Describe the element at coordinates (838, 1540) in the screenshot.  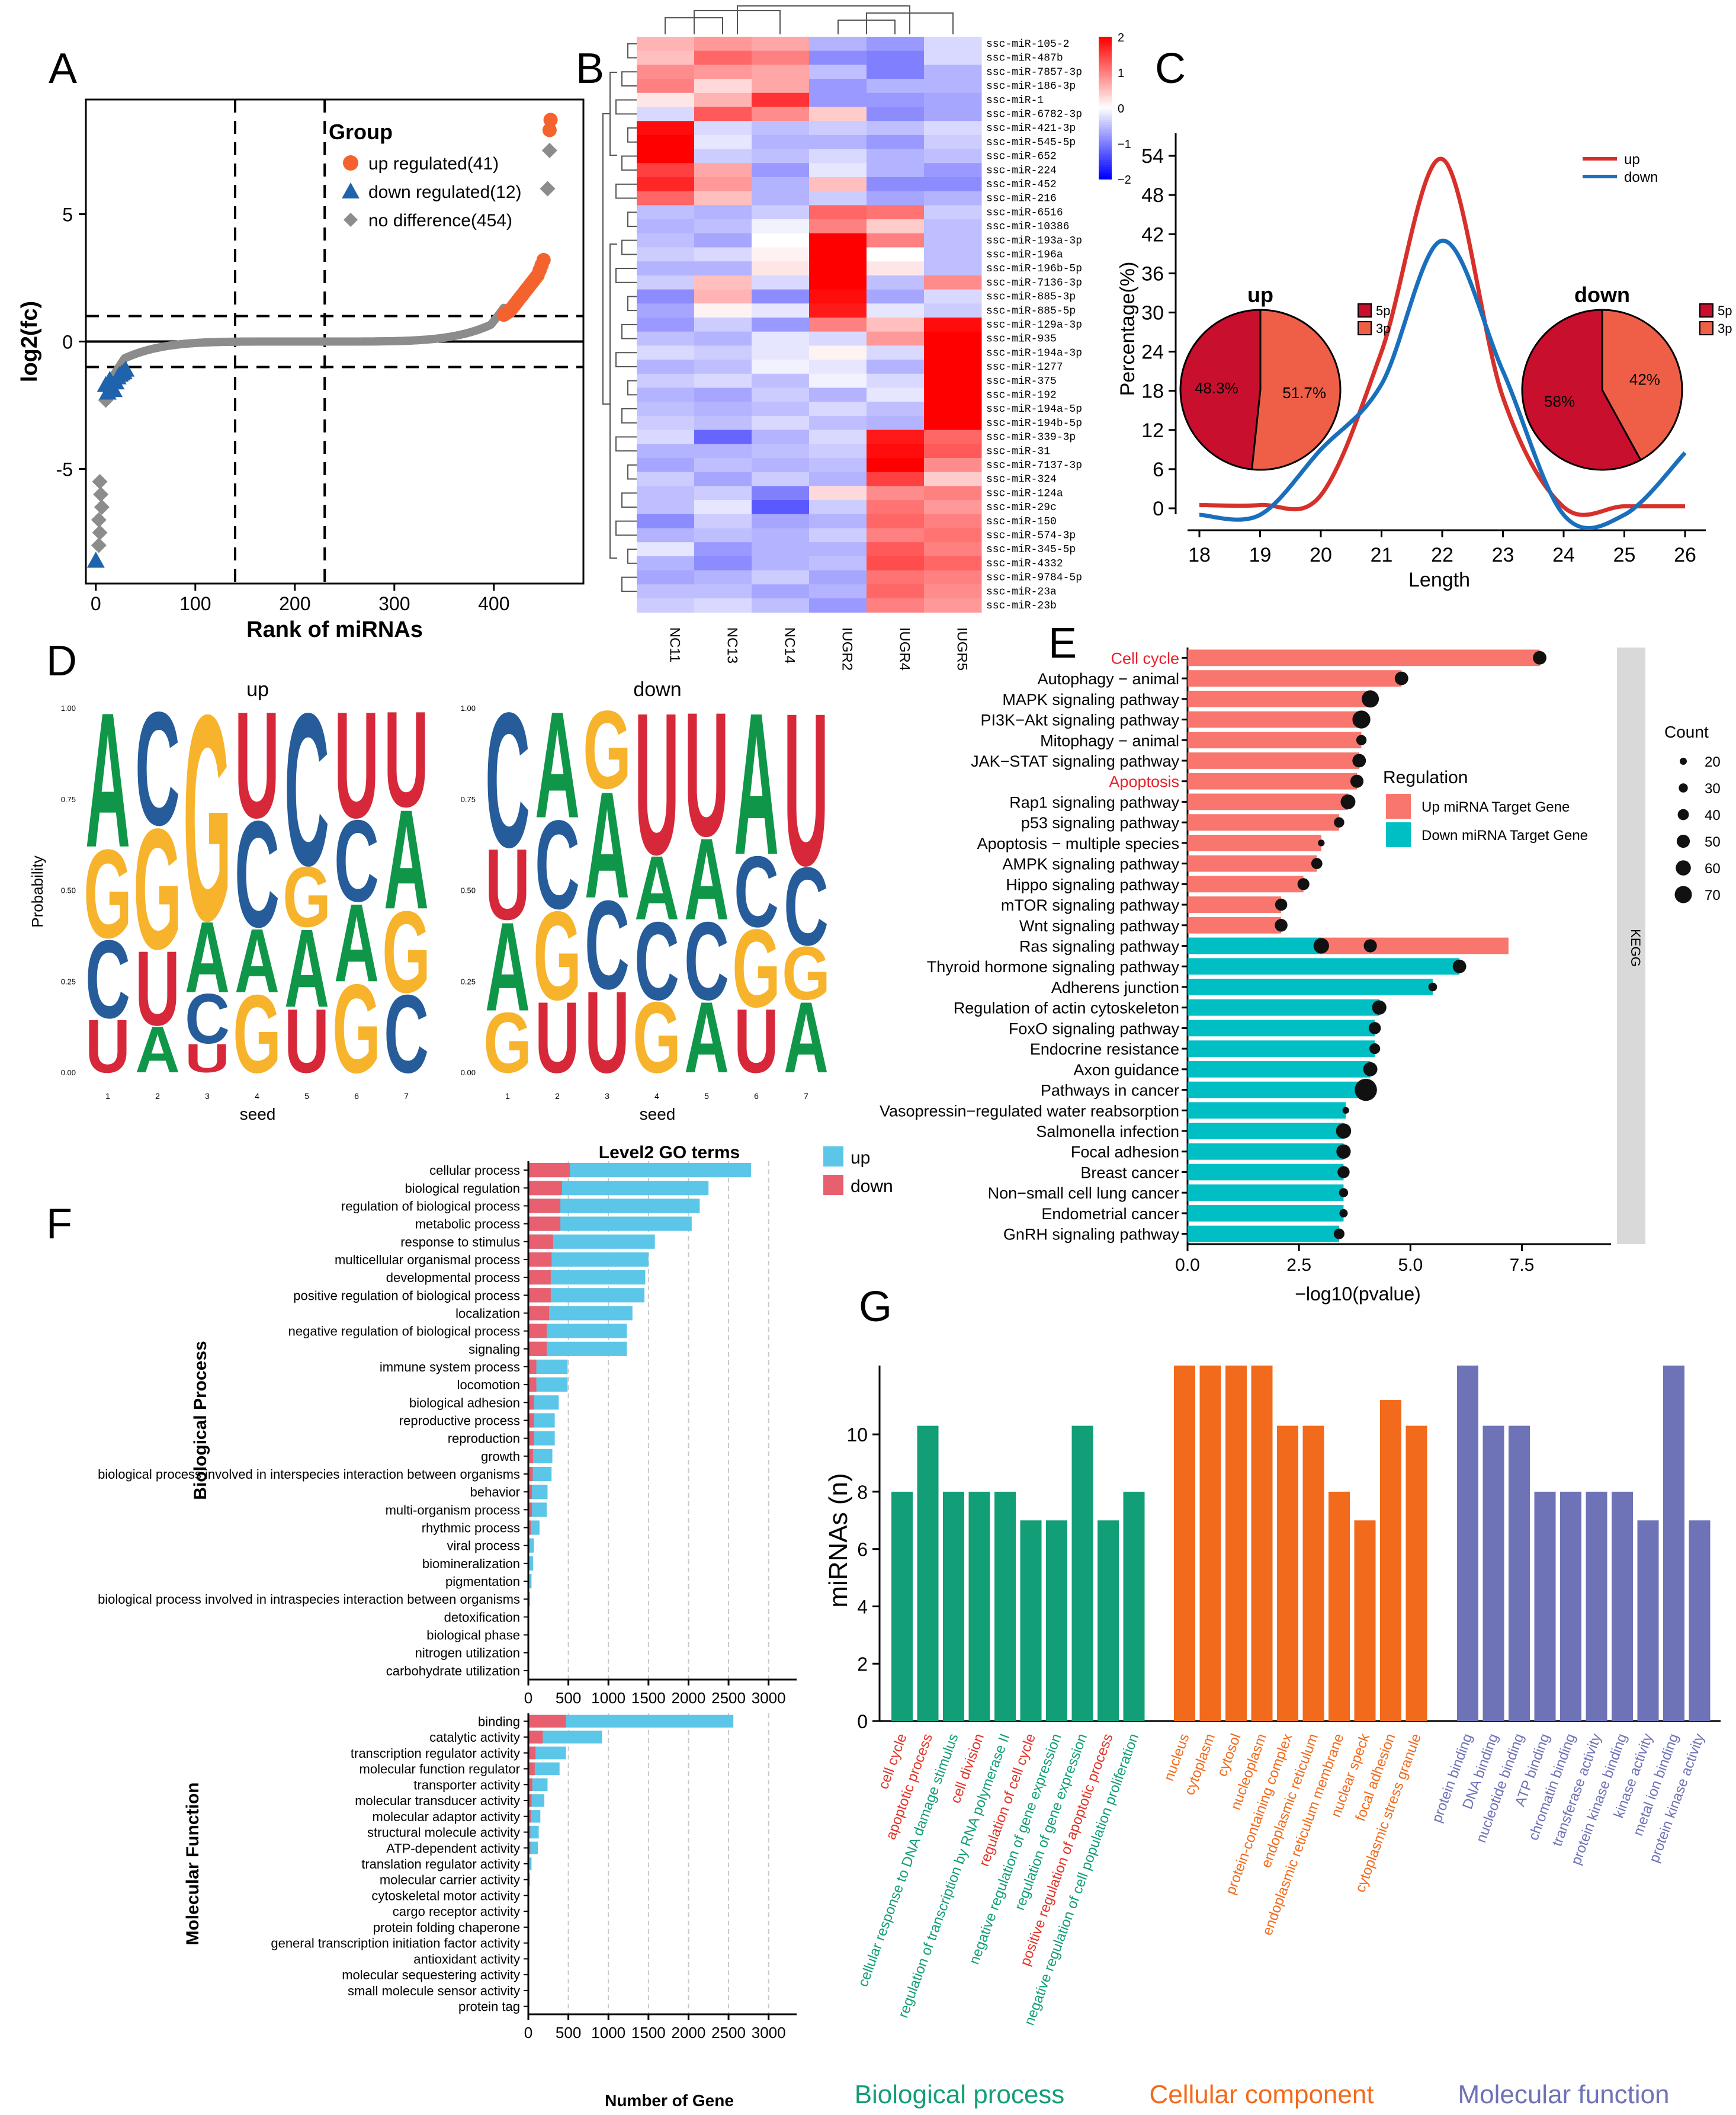
I see `y-axis-title: miRNAs (n)` at that location.